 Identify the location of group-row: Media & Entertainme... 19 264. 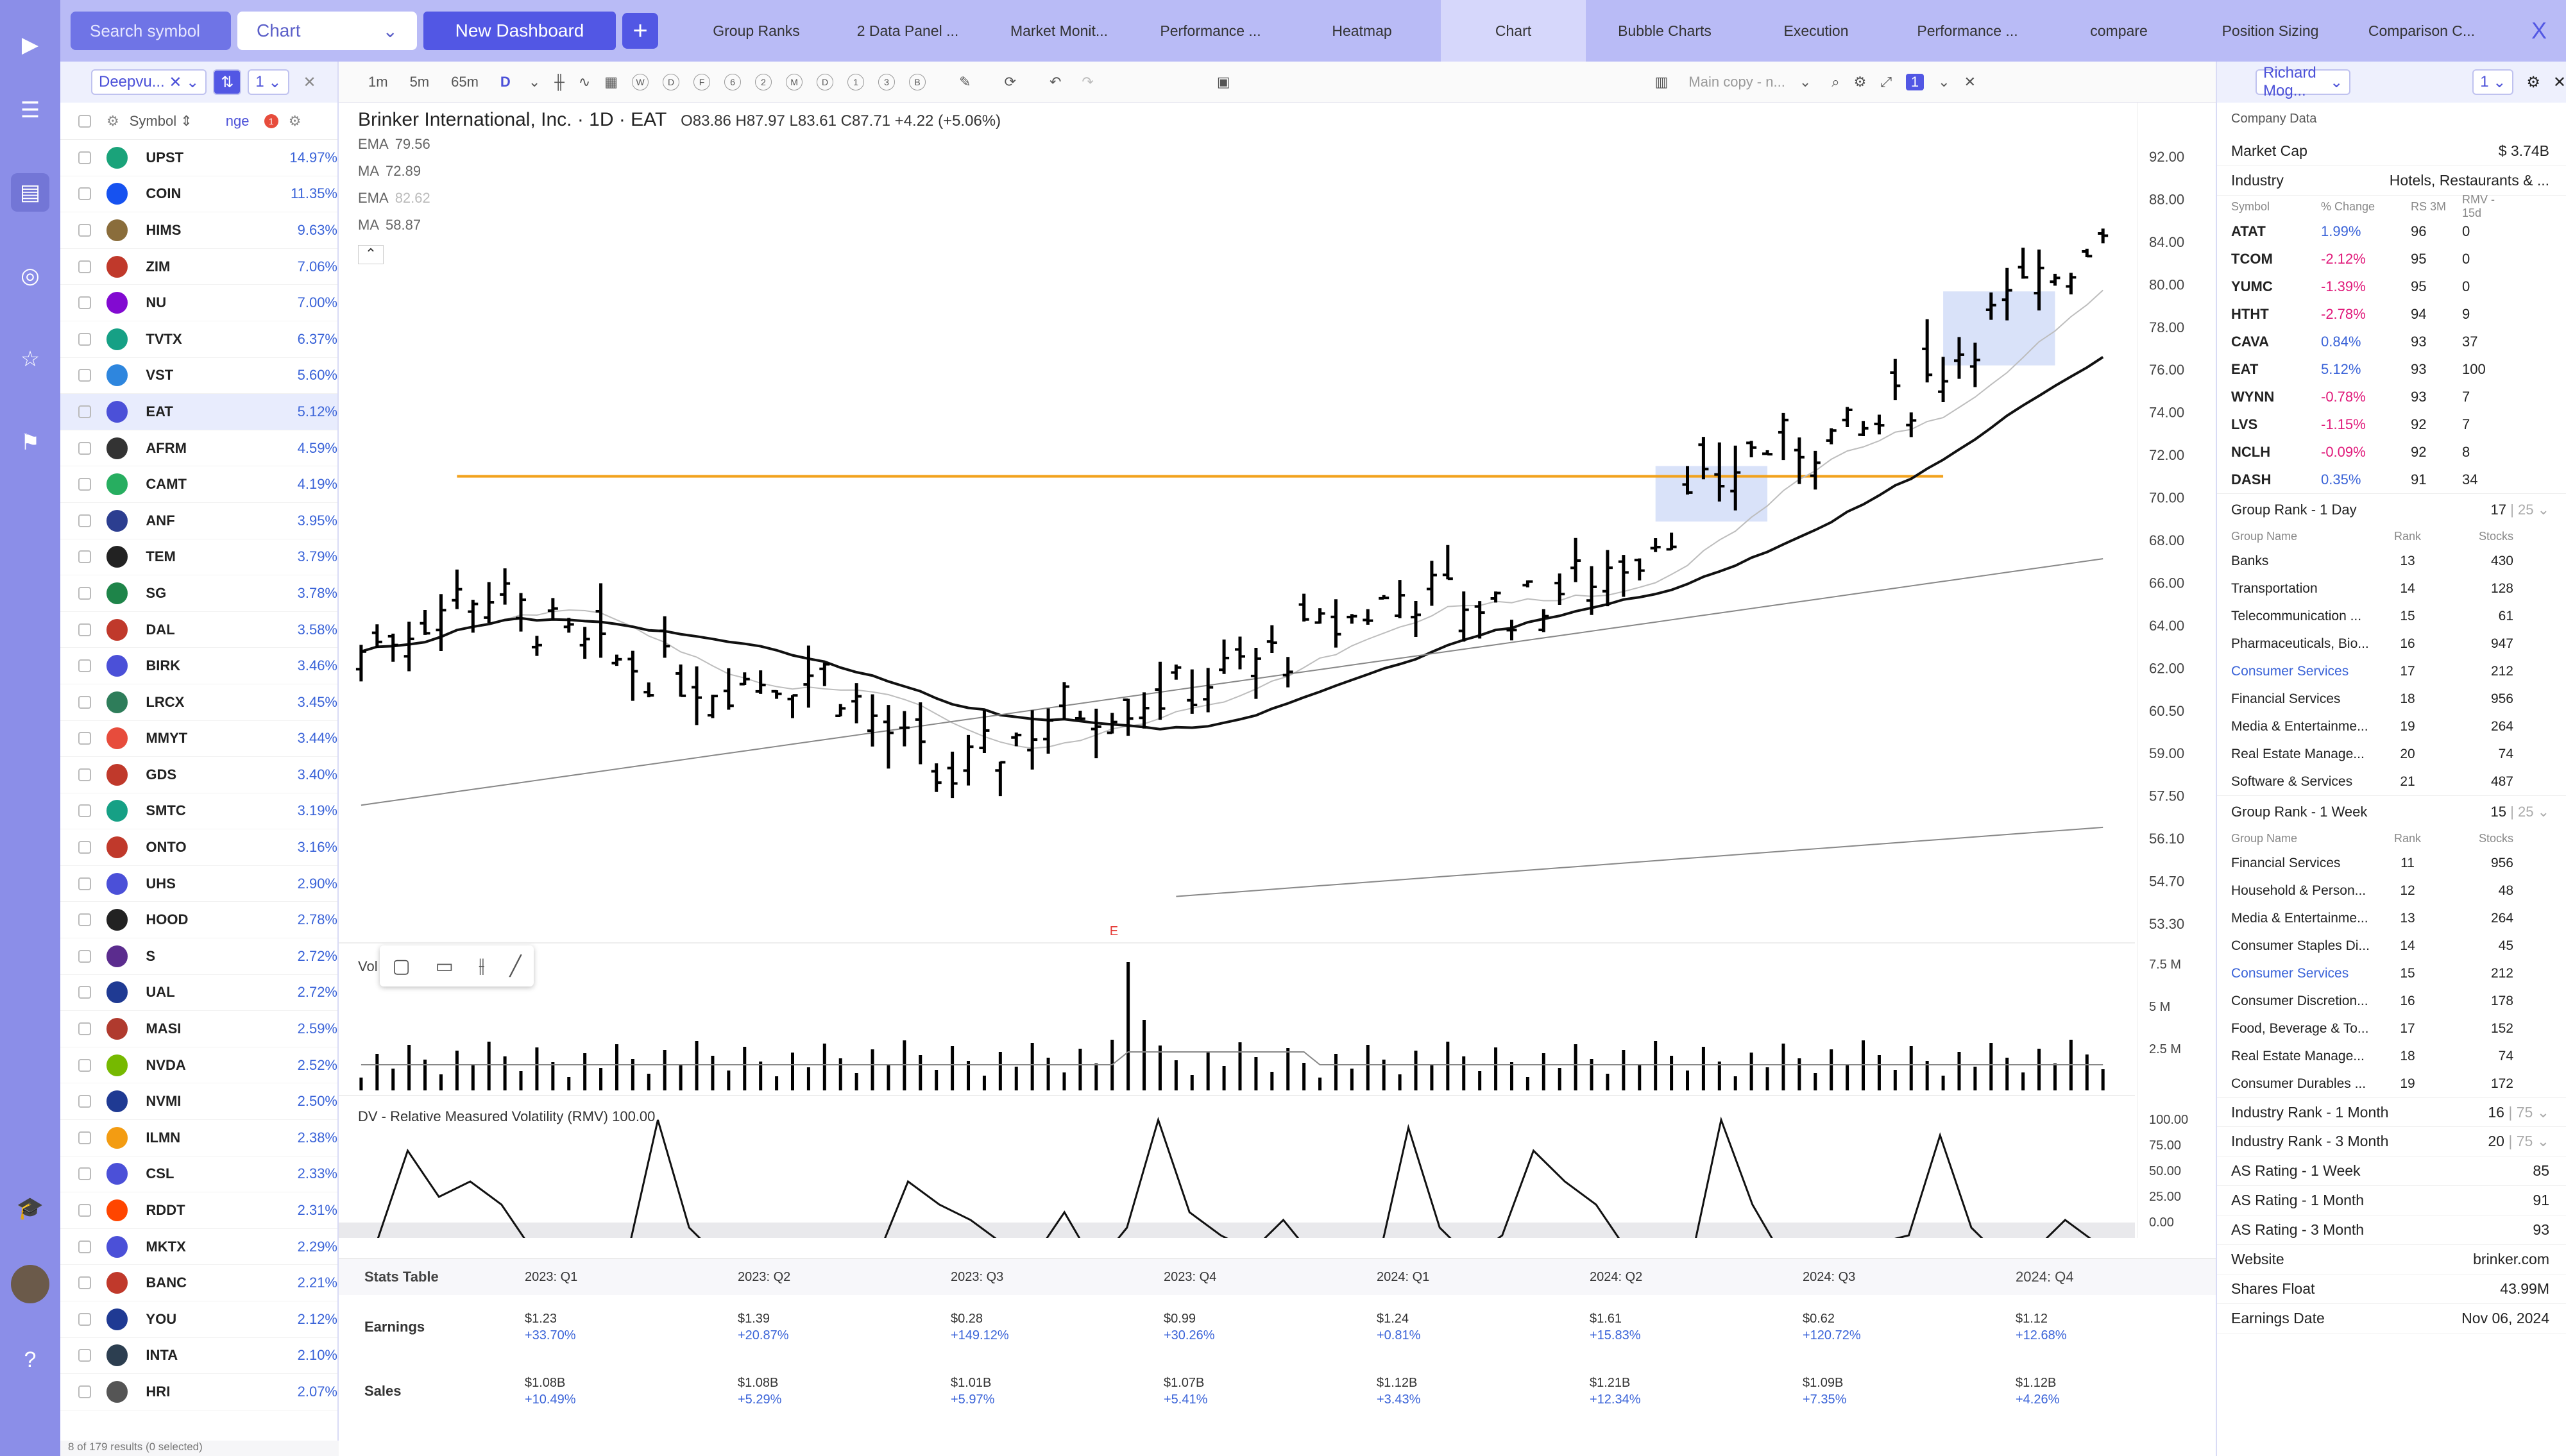
(2391, 726).